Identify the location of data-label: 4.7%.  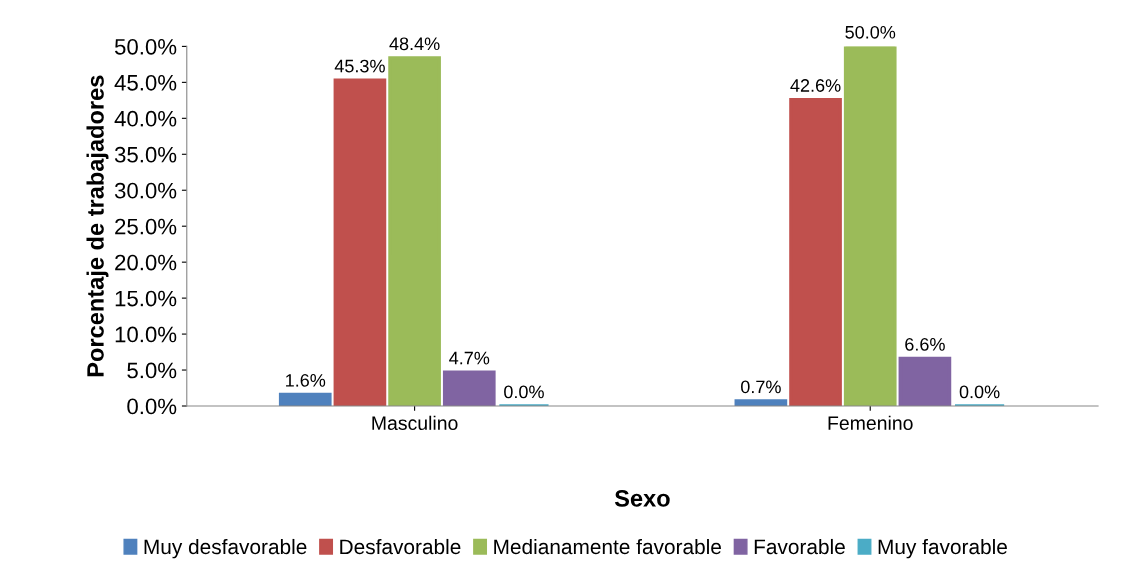
(469, 358).